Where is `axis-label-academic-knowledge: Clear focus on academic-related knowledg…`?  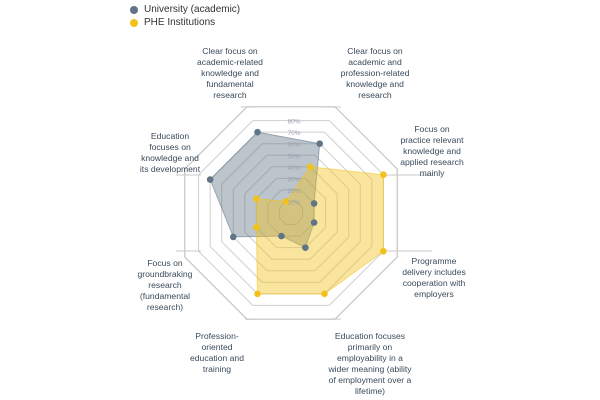
axis-label-academic-knowledge: Clear focus on academic-related knowledg… is located at coordinates (230, 73).